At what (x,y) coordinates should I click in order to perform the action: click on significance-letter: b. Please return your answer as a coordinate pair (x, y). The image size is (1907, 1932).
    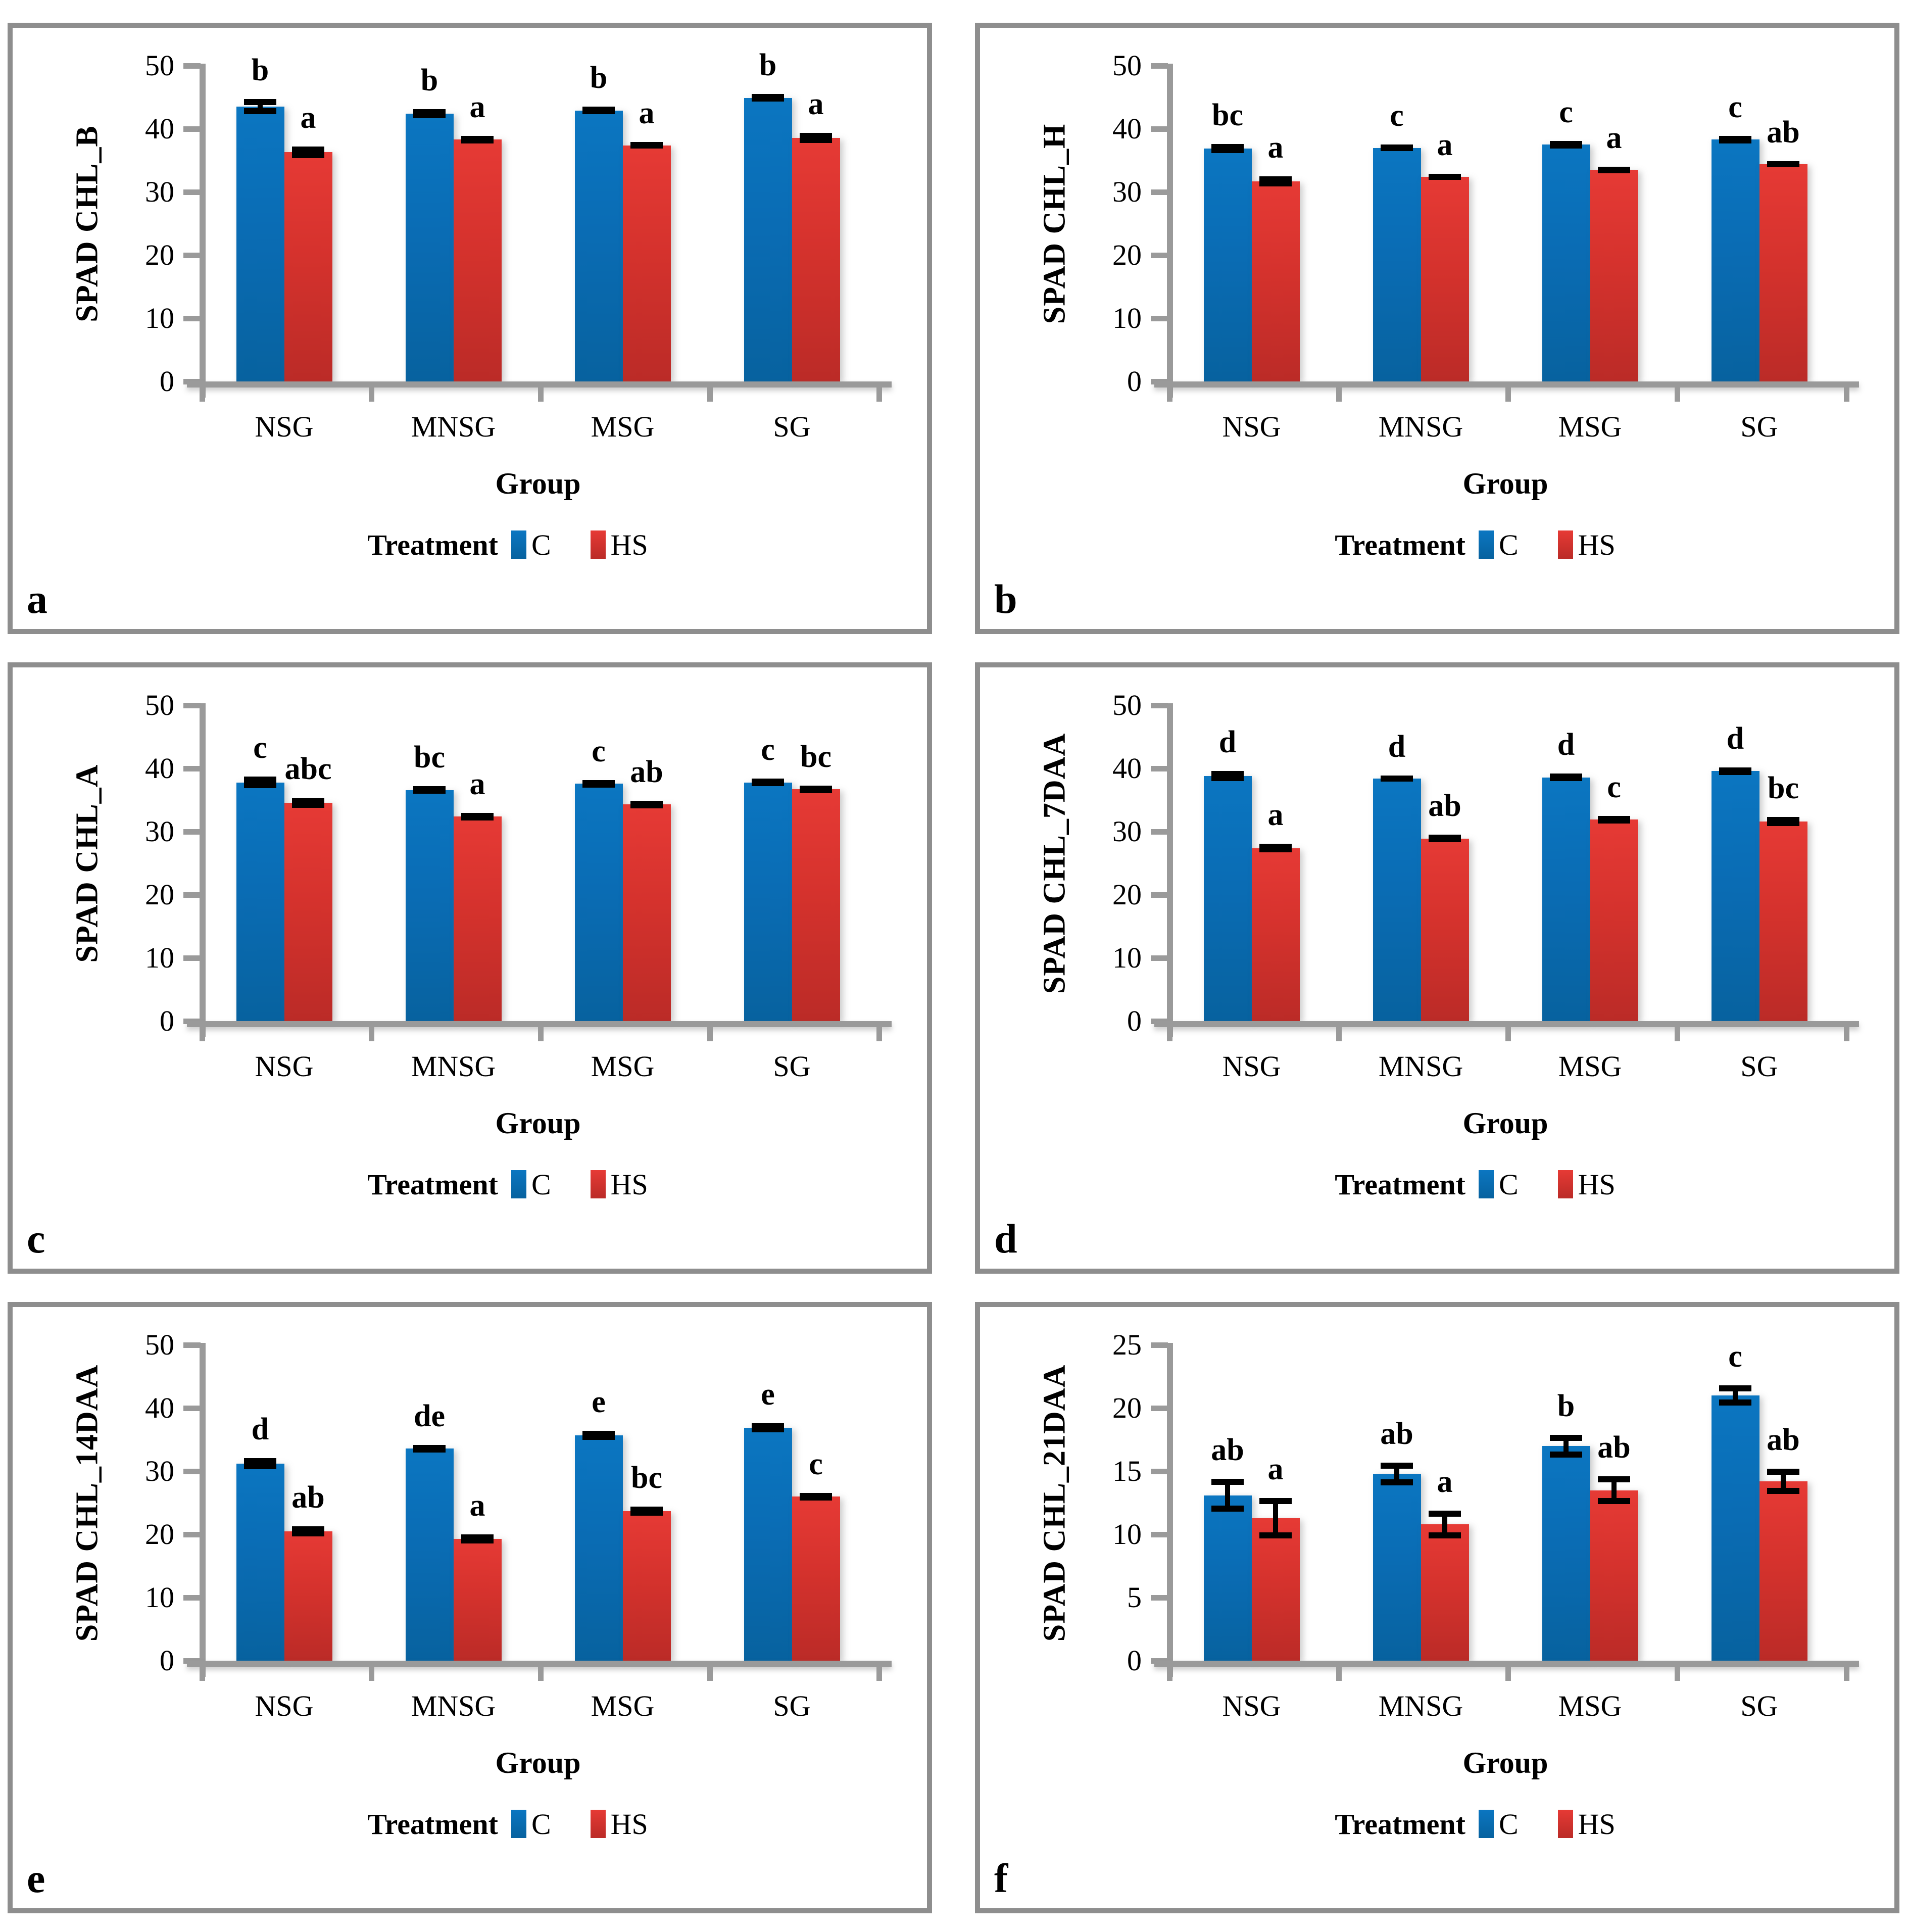
    Looking at the image, I should click on (768, 66).